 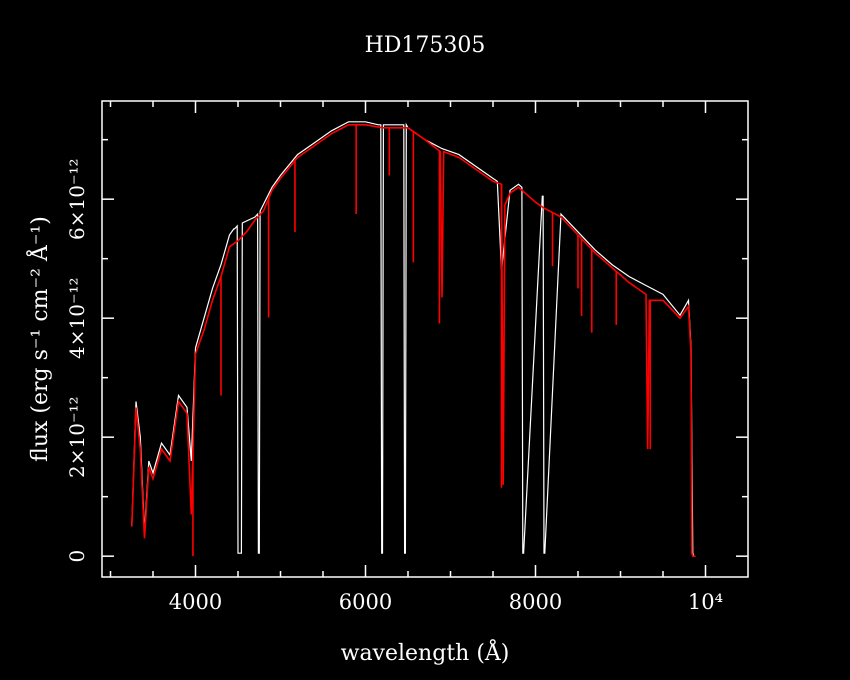 What do you see at coordinates (446, 602) in the screenshot?
I see `x-tick-labels: 4000 6000 8000 10⁴` at bounding box center [446, 602].